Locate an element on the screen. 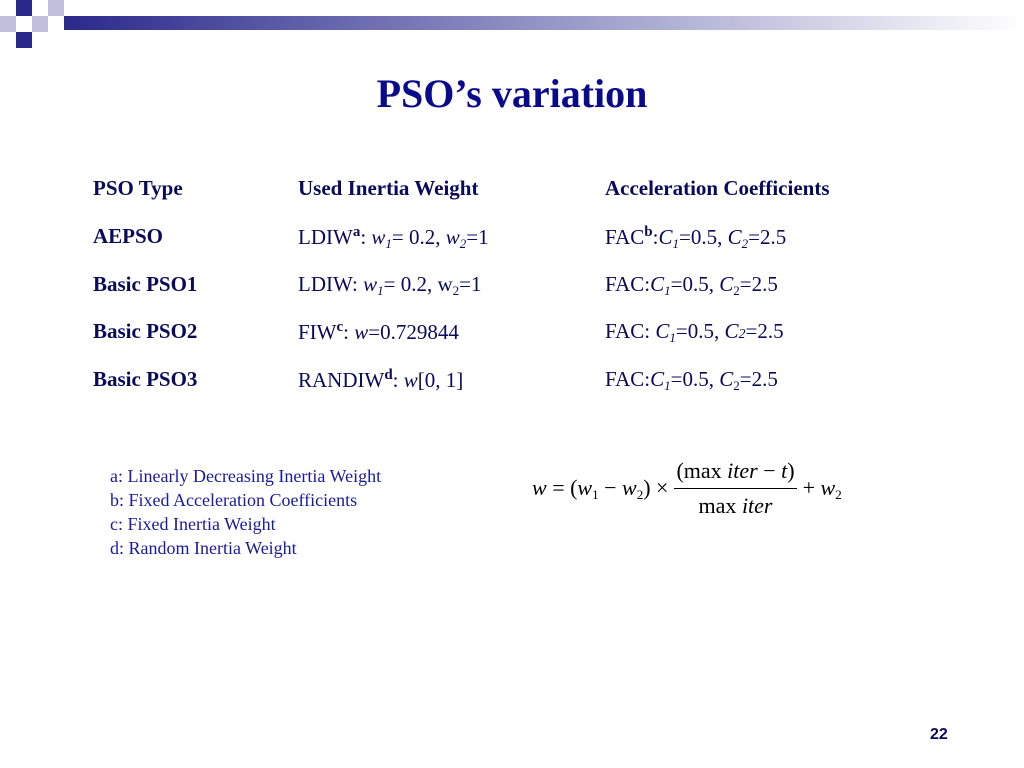 This screenshot has width=1024, height=768. text-run: FIW is located at coordinates (317, 332).